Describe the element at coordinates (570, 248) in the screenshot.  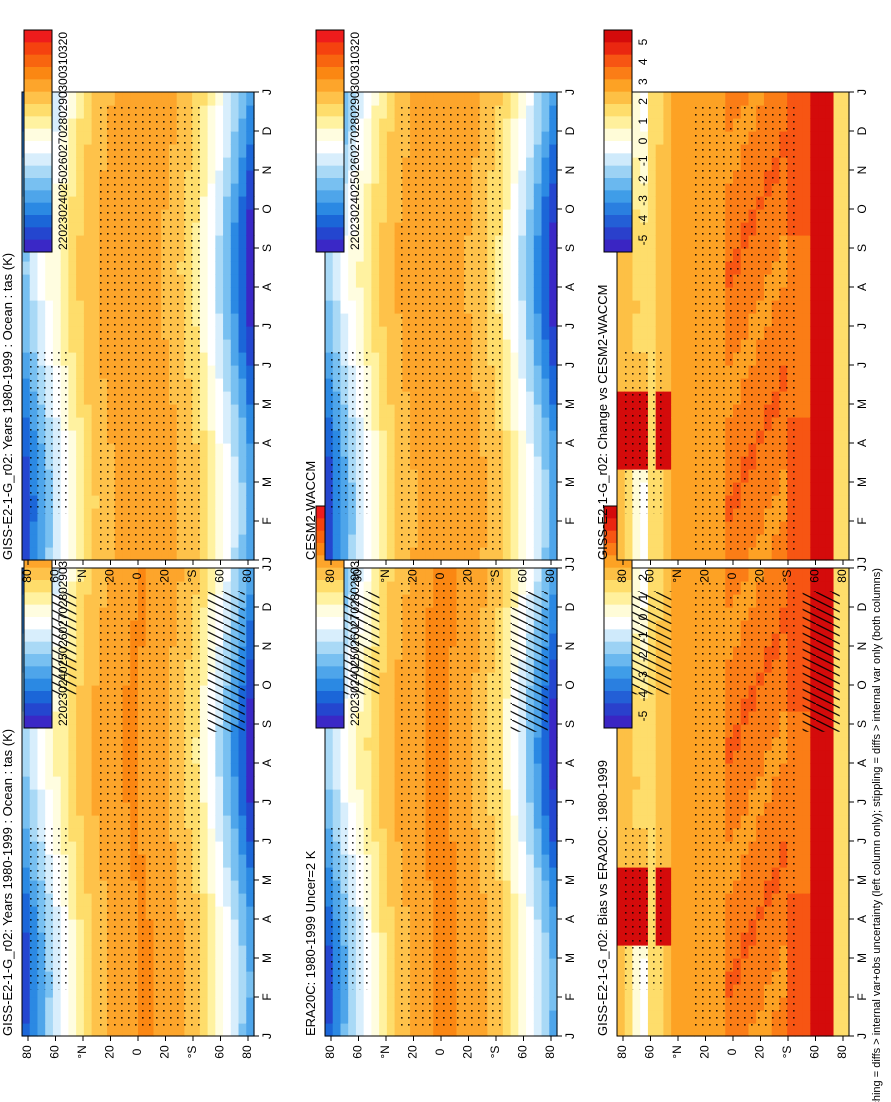
I see `month-tick-label: S` at that location.